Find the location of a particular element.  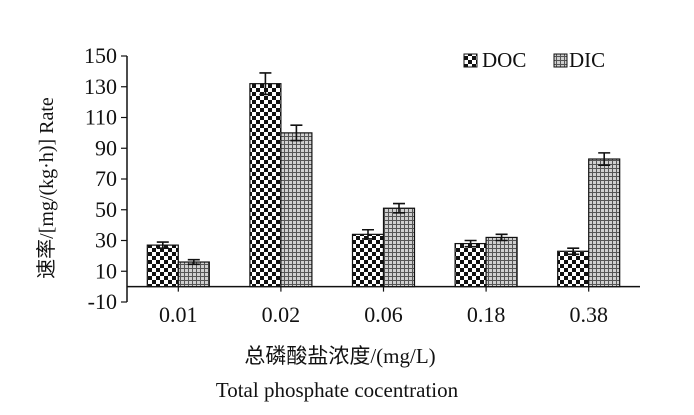

y-tick-label: 130 is located at coordinates (100, 86).